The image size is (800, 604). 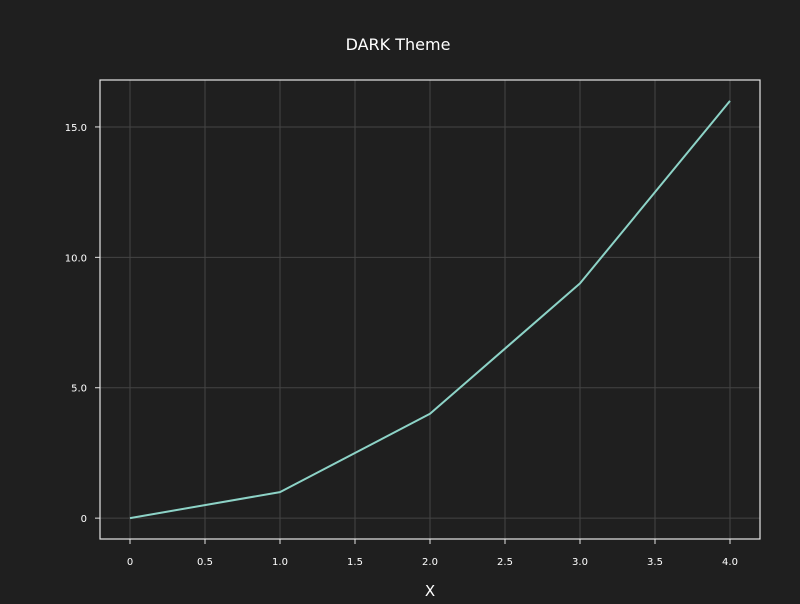 I want to click on y-tick-label: 15.0, so click(x=76, y=128).